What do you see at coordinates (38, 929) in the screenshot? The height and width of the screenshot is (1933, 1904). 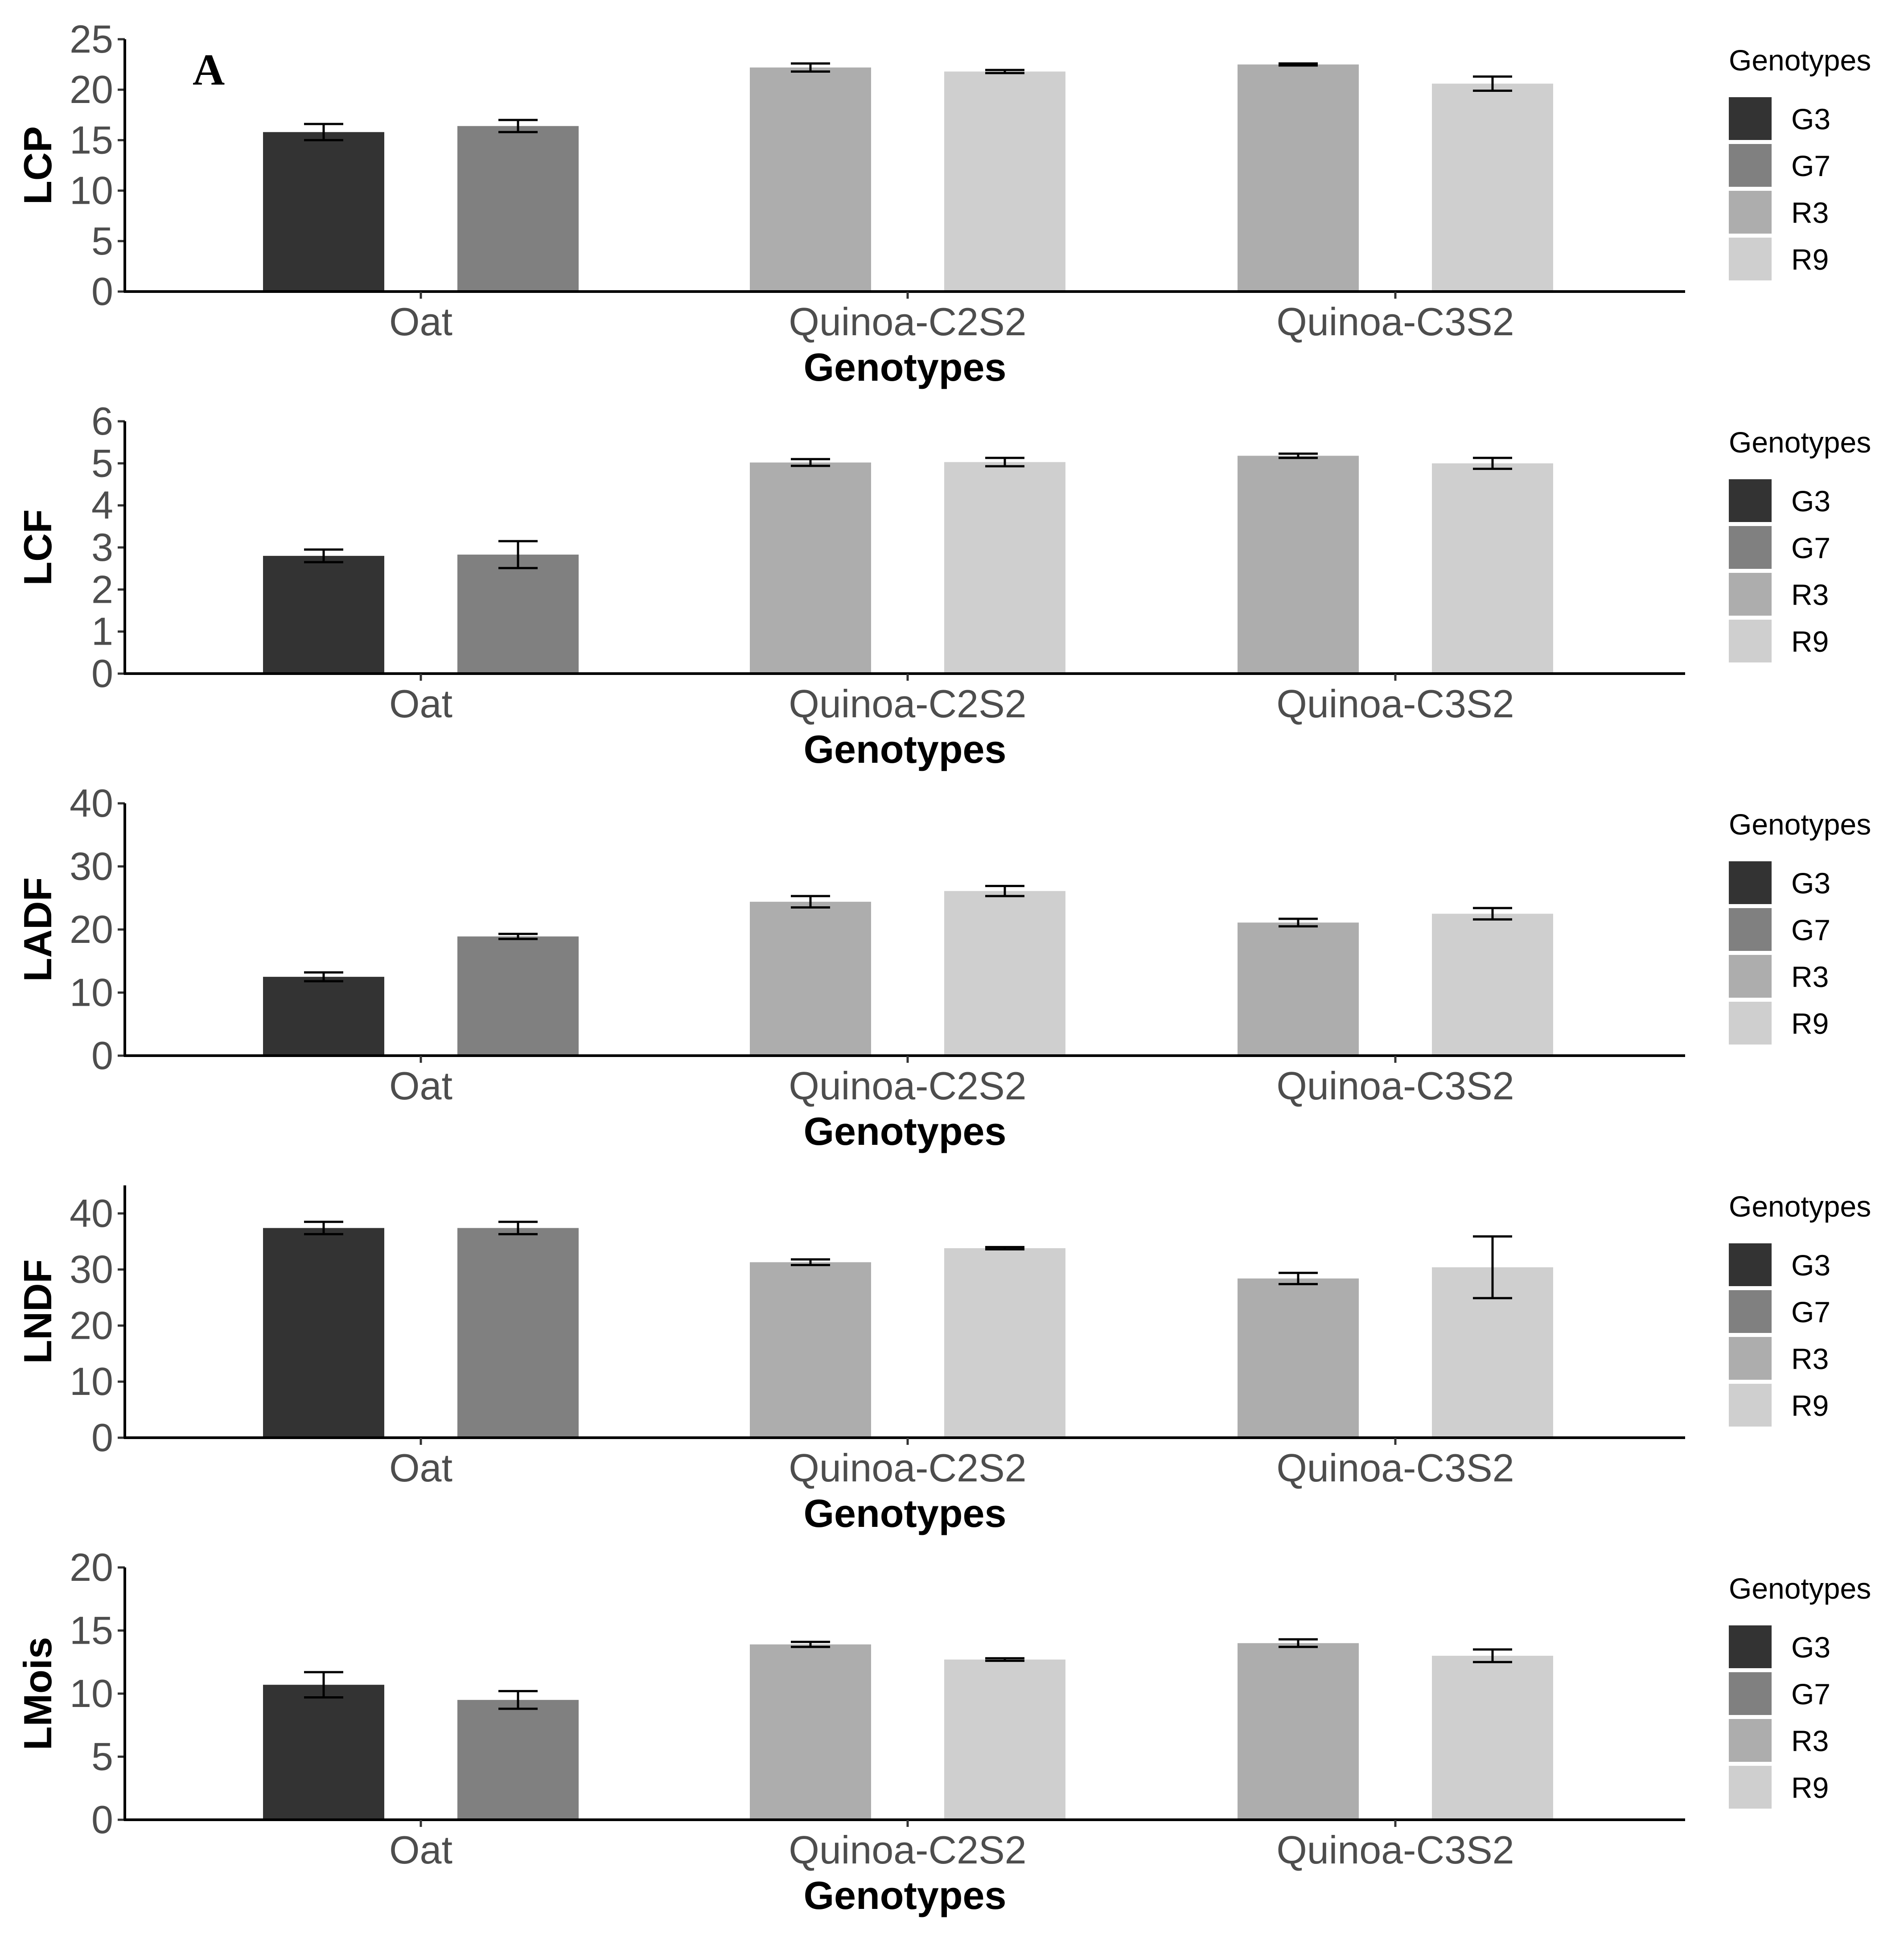 I see `y-axis-title: LADF` at bounding box center [38, 929].